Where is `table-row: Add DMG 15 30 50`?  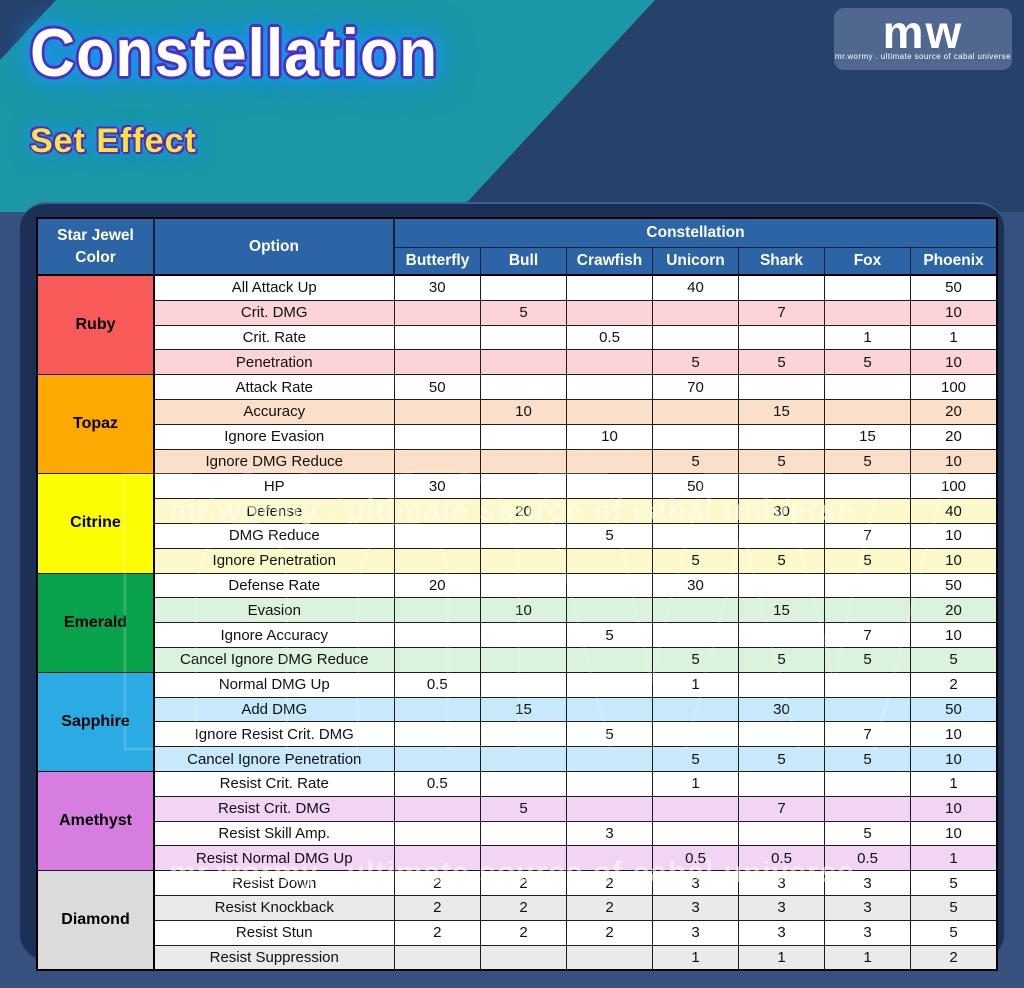 table-row: Add DMG 15 30 50 is located at coordinates (517, 709).